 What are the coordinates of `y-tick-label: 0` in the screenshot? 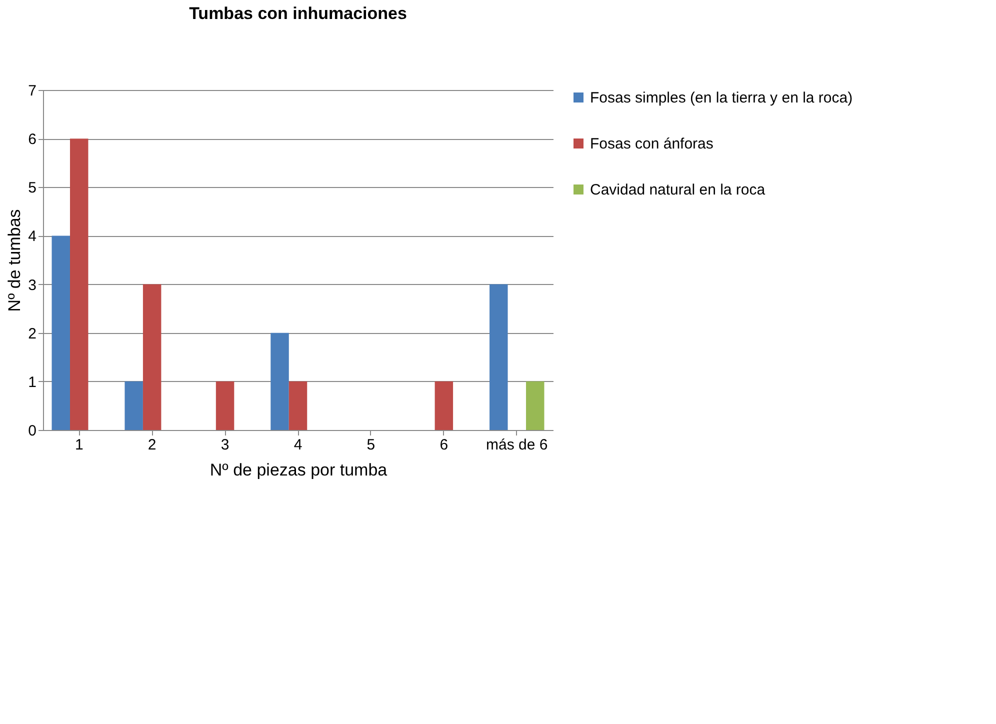 It's located at (32, 431).